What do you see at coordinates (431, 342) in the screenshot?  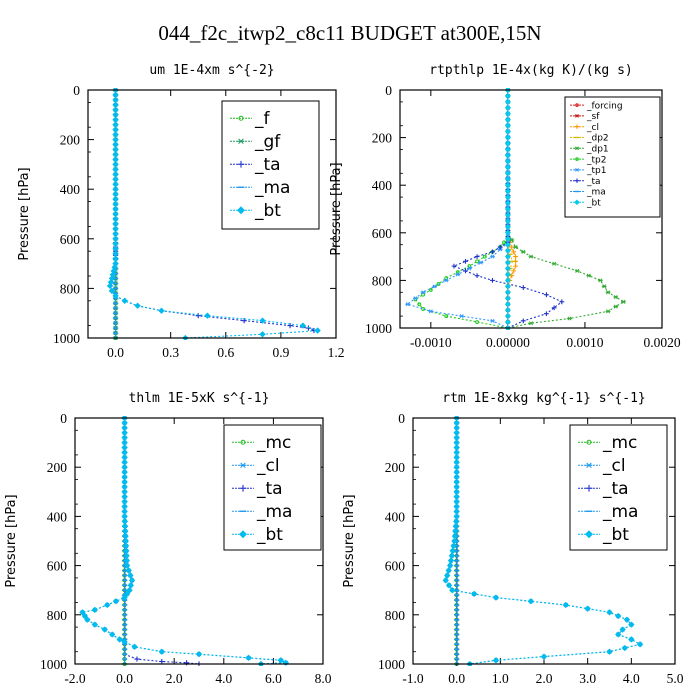 I see `x-tick-label: -0.0010` at bounding box center [431, 342].